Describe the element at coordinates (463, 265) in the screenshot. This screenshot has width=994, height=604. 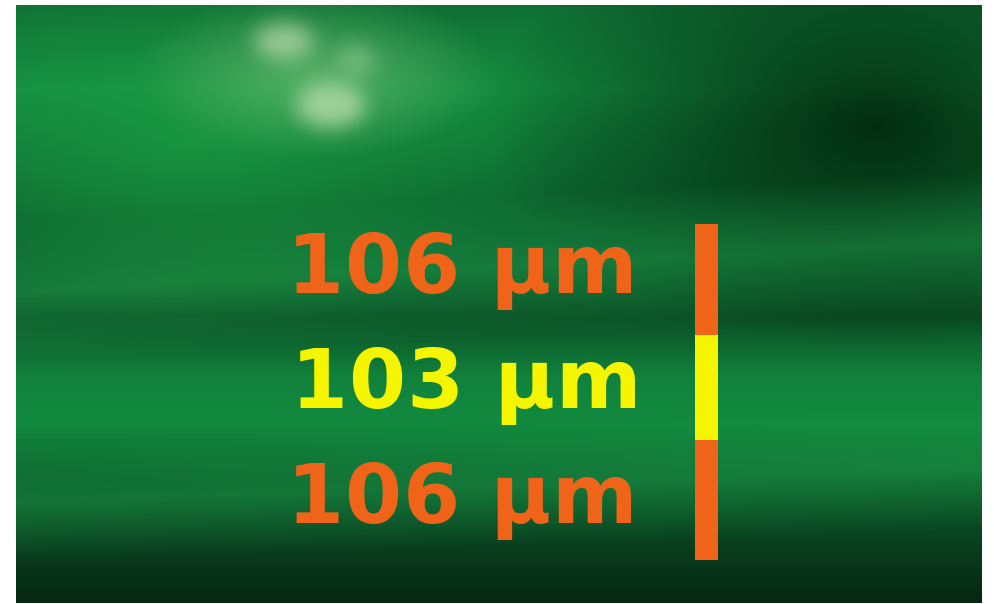
I see `measurement-label-top: 106 µm` at that location.